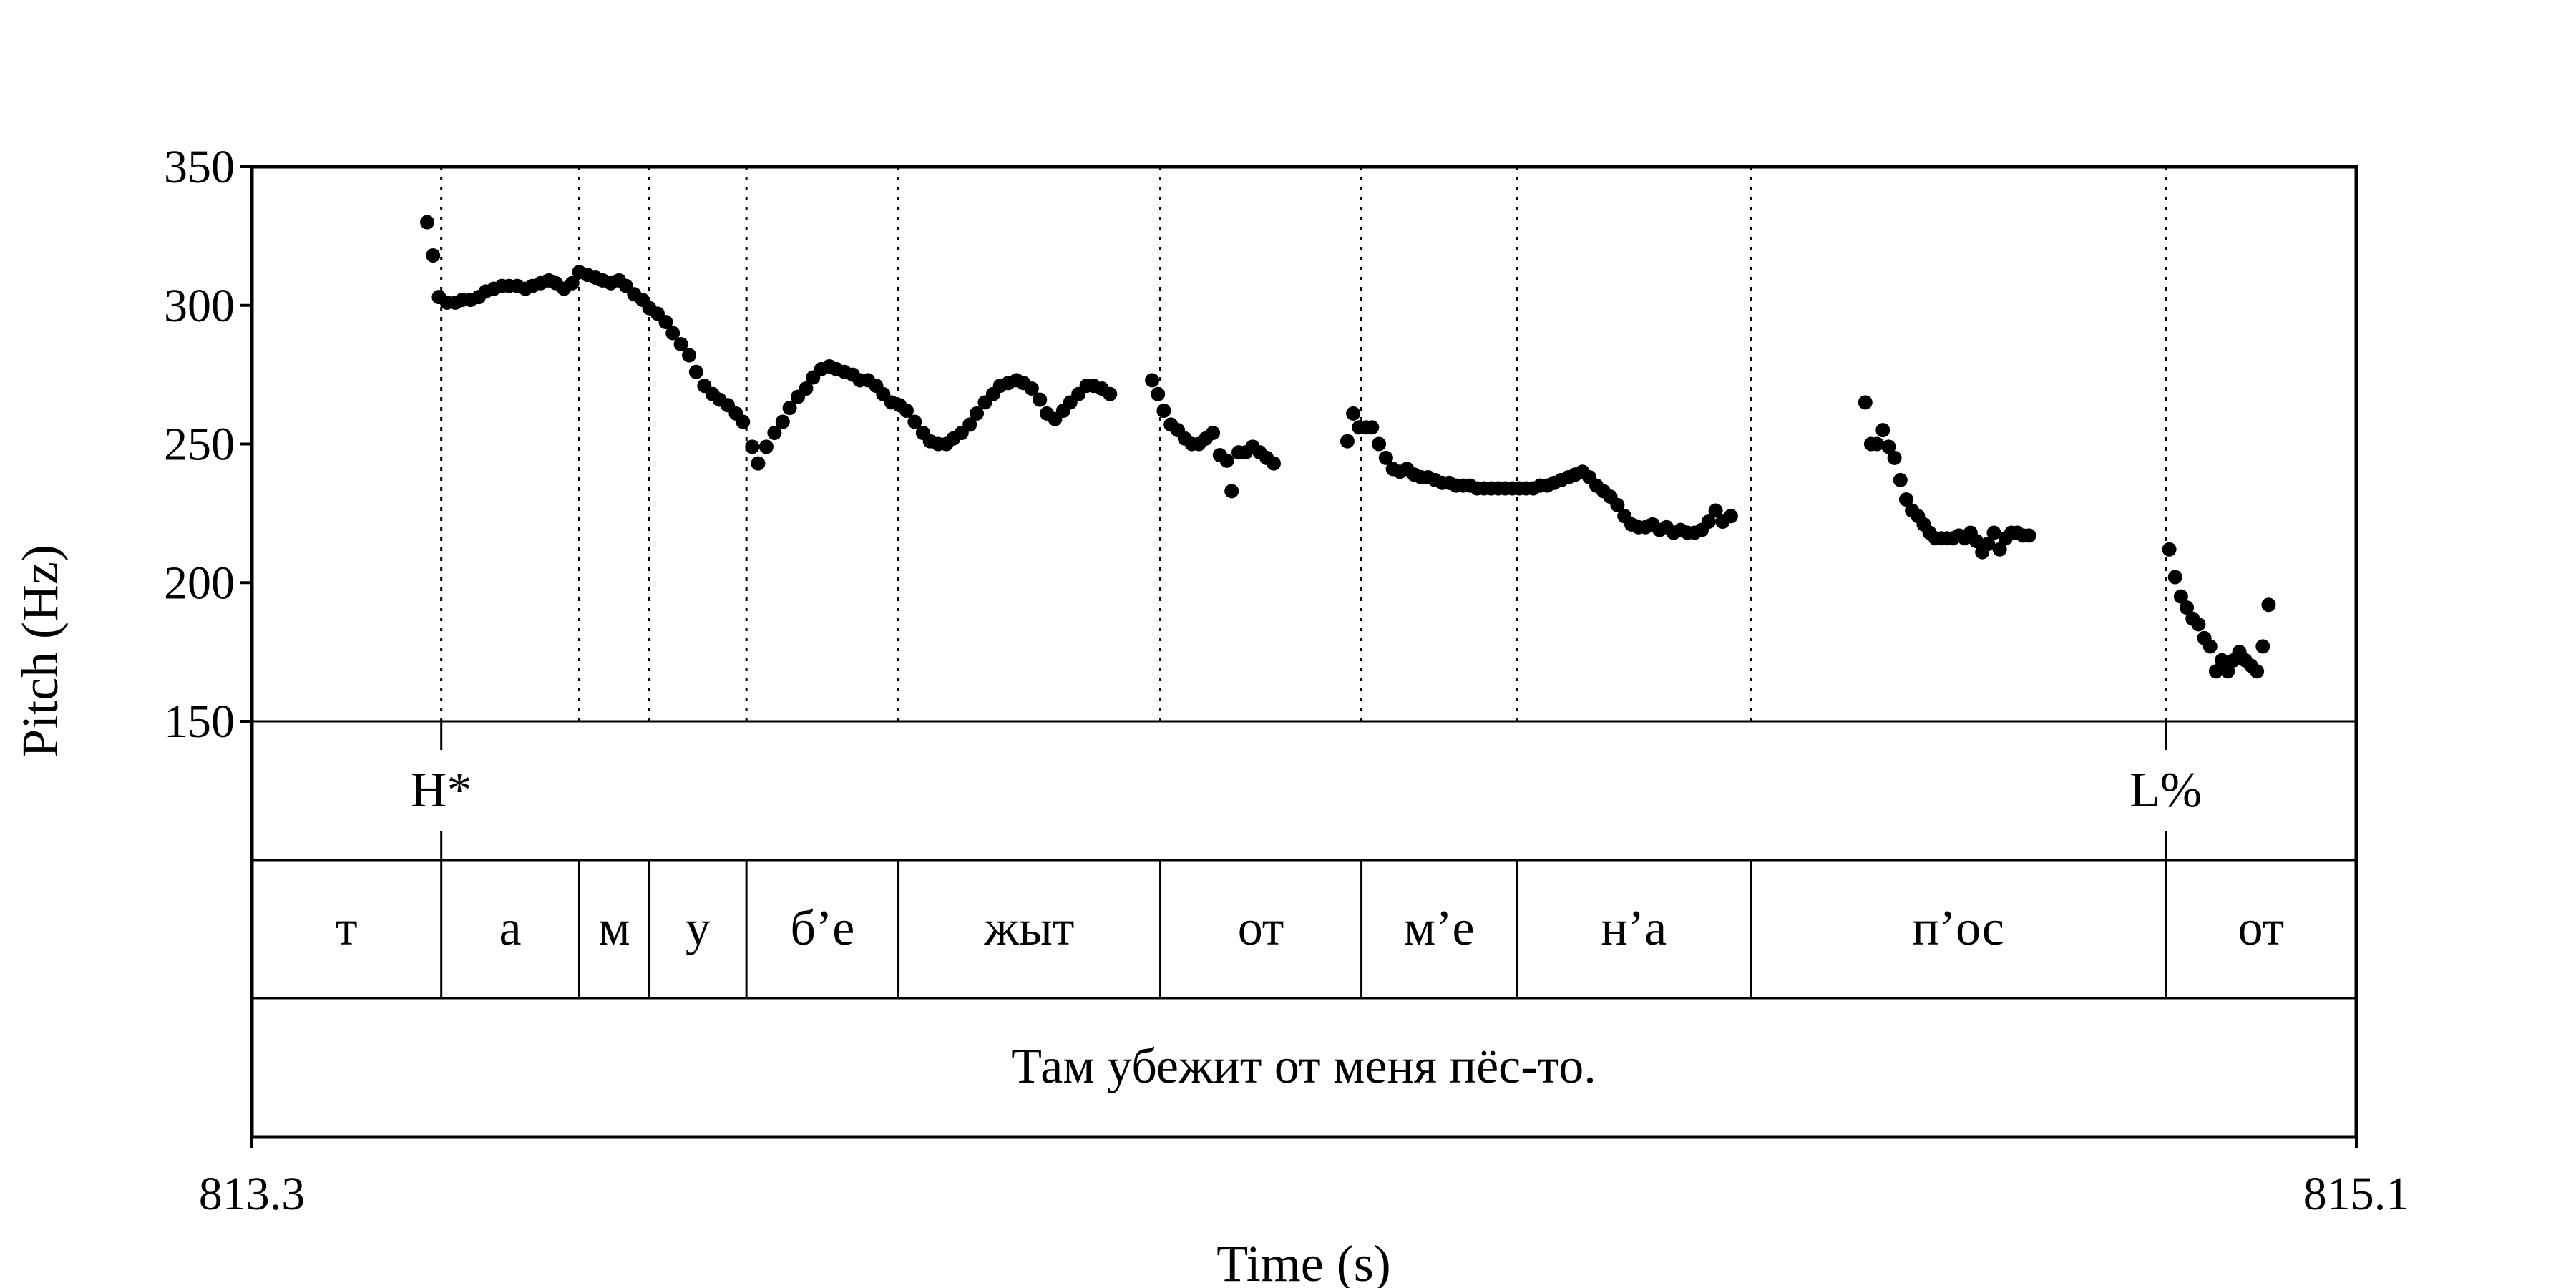  Describe the element at coordinates (1634, 928) in the screenshot. I see `segment-label: н’а` at that location.